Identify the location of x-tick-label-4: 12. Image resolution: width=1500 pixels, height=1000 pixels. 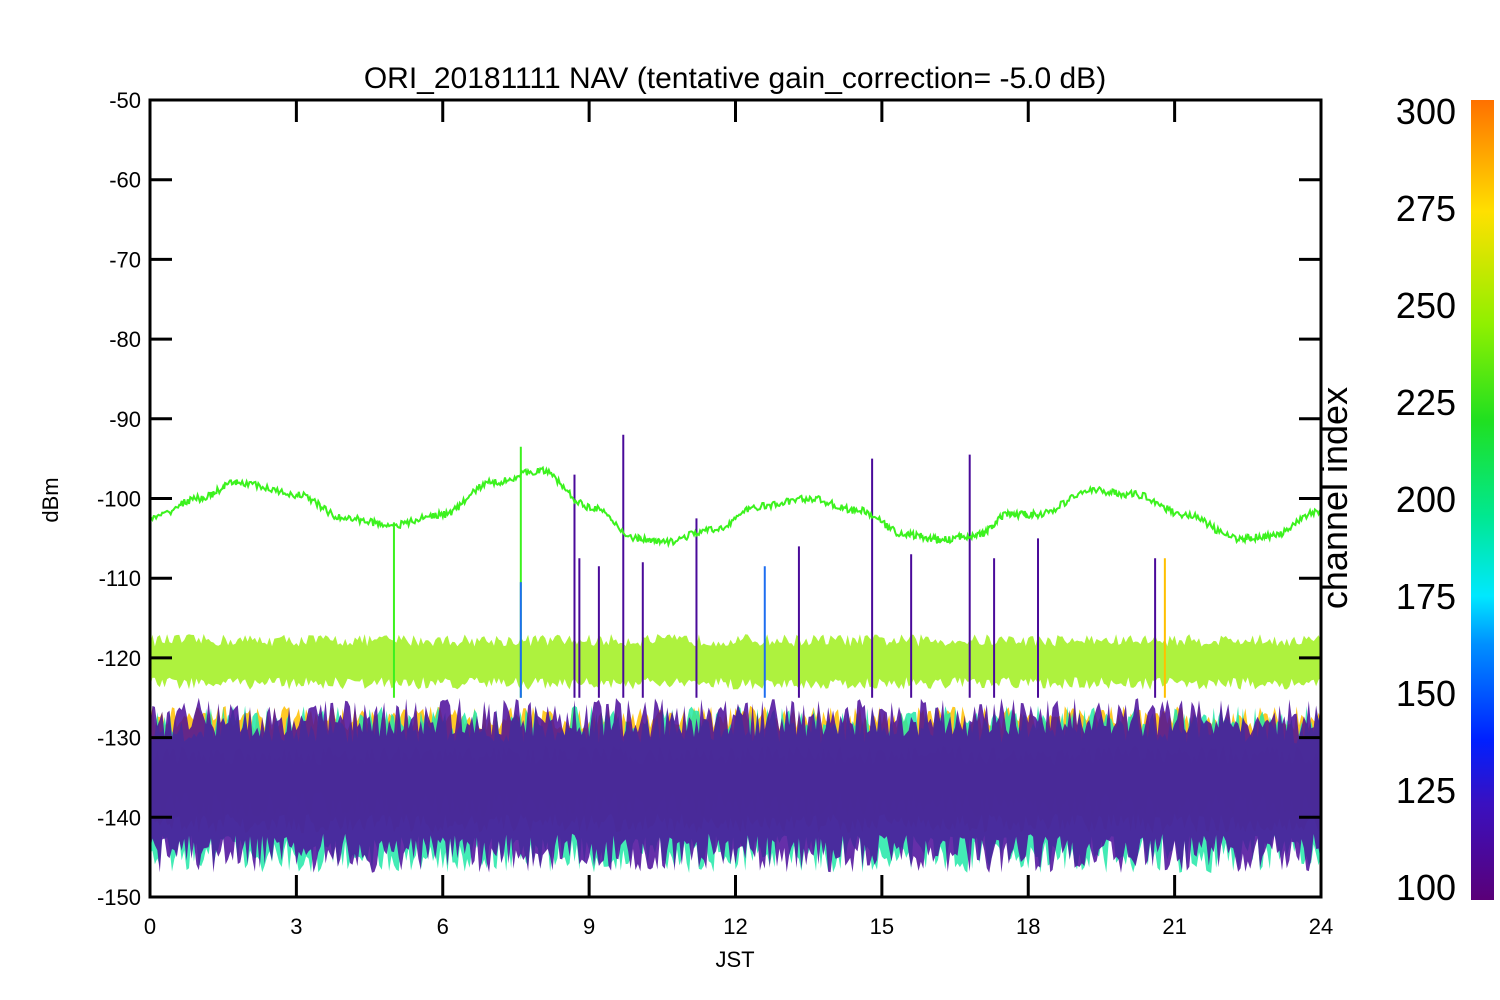
(735, 926).